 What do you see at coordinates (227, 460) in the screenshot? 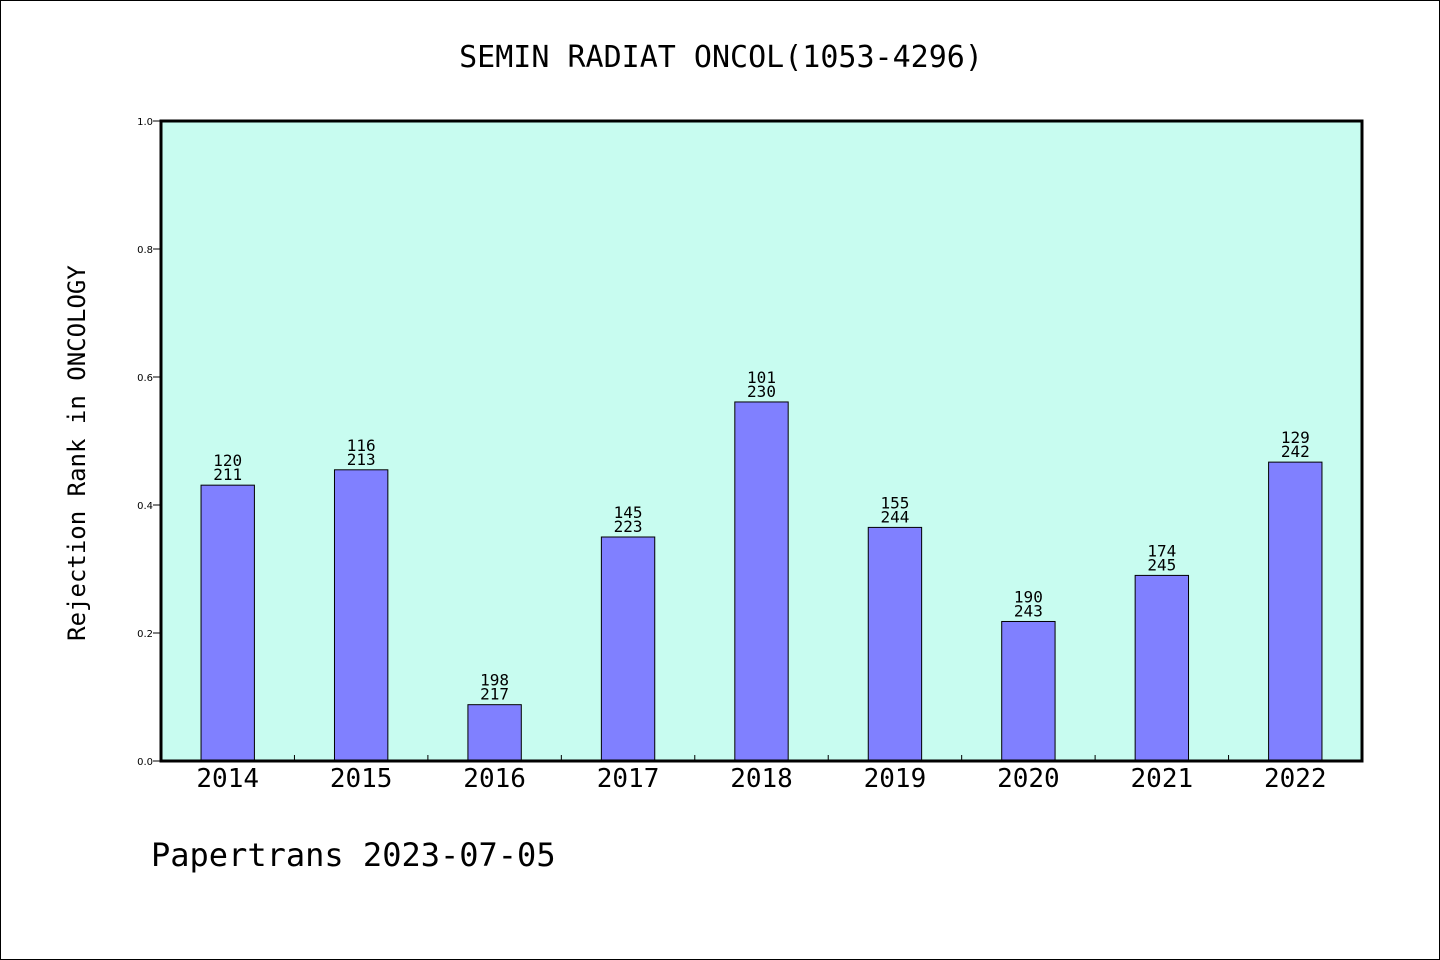
I see `bar-label-upper: 120` at bounding box center [227, 460].